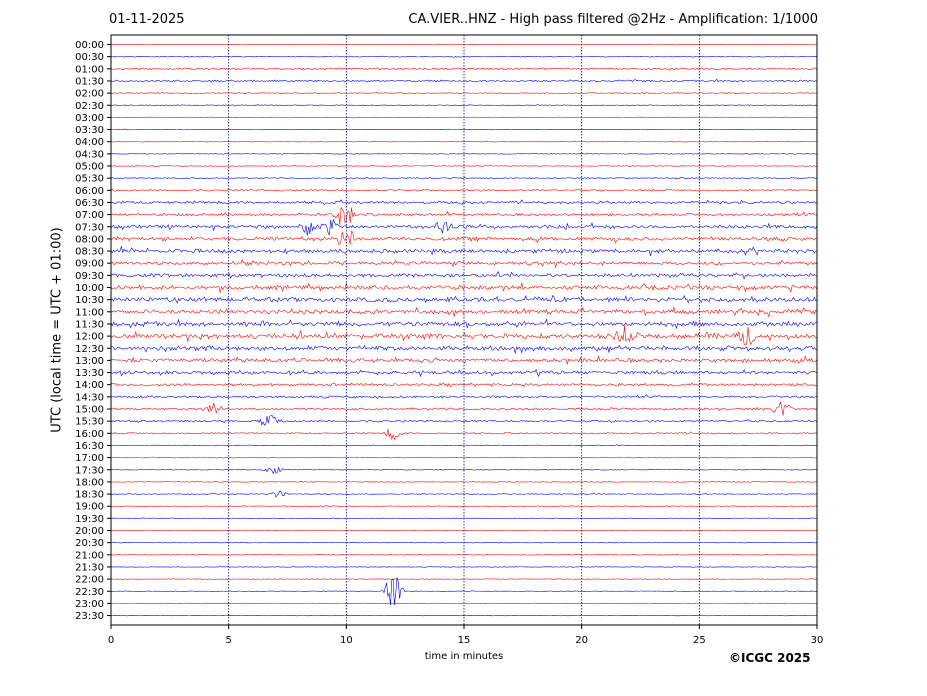 The height and width of the screenshot is (696, 927). I want to click on y-tick-label: 01:00, so click(89, 69).